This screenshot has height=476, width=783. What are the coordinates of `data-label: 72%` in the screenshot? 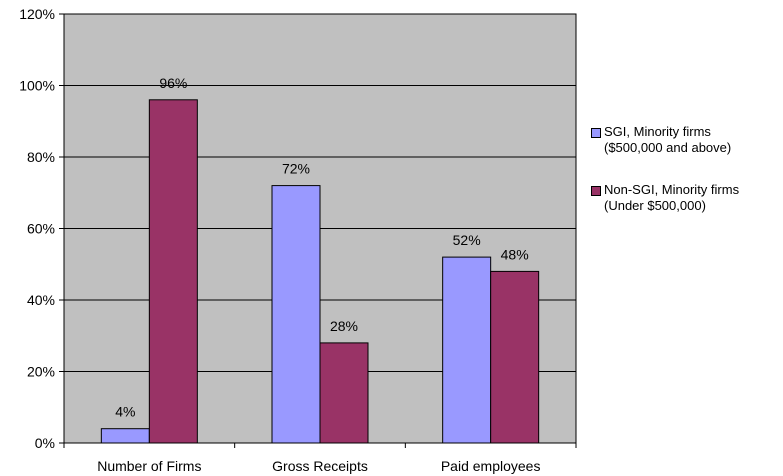 It's located at (296, 169).